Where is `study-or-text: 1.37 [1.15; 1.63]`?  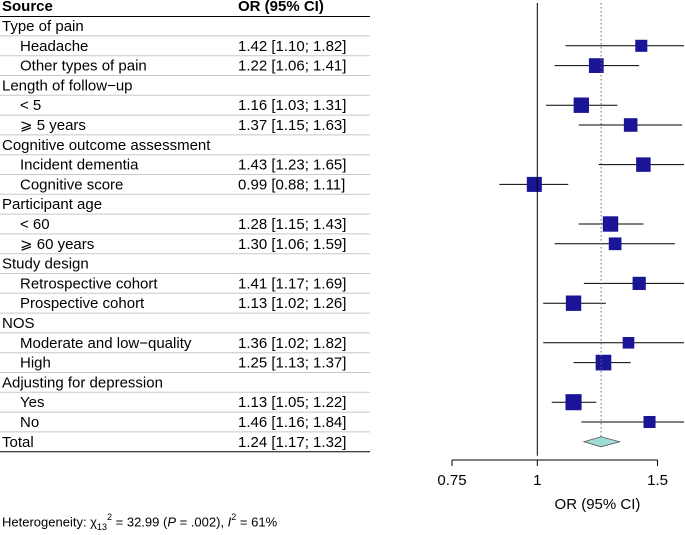 study-or-text: 1.37 [1.15; 1.63] is located at coordinates (292, 125).